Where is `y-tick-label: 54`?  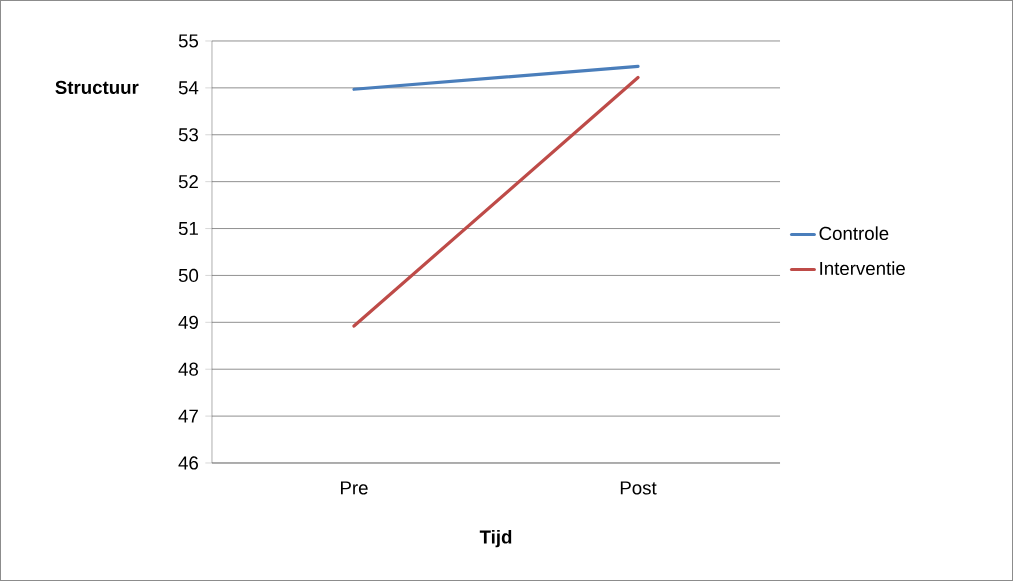
y-tick-label: 54 is located at coordinates (188, 88).